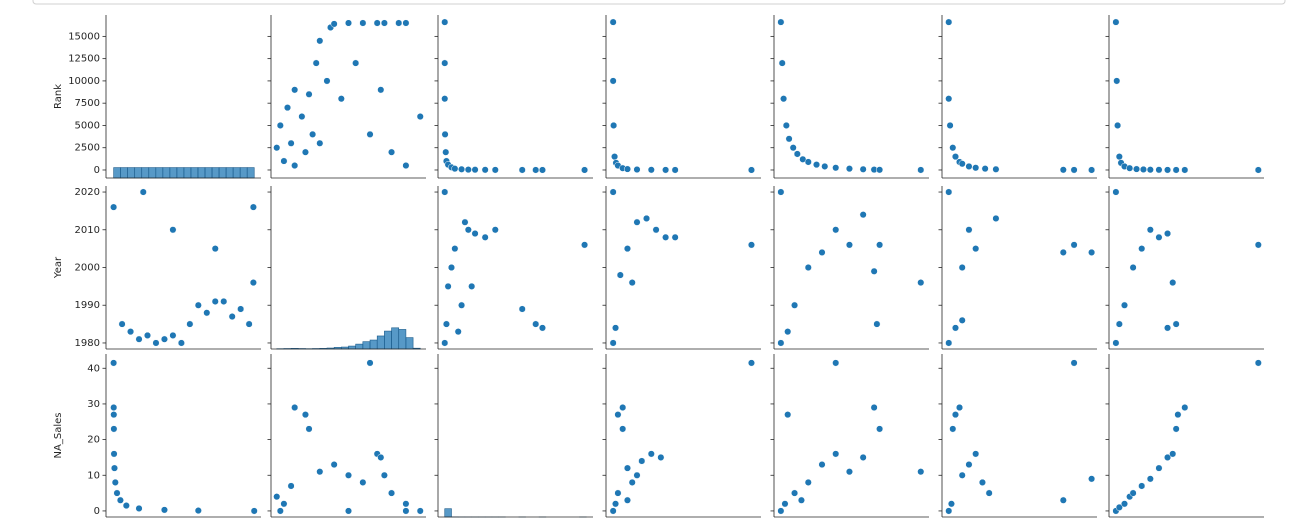 This screenshot has height=522, width=1289. I want to click on row-label: NA_Sales, so click(58, 436).